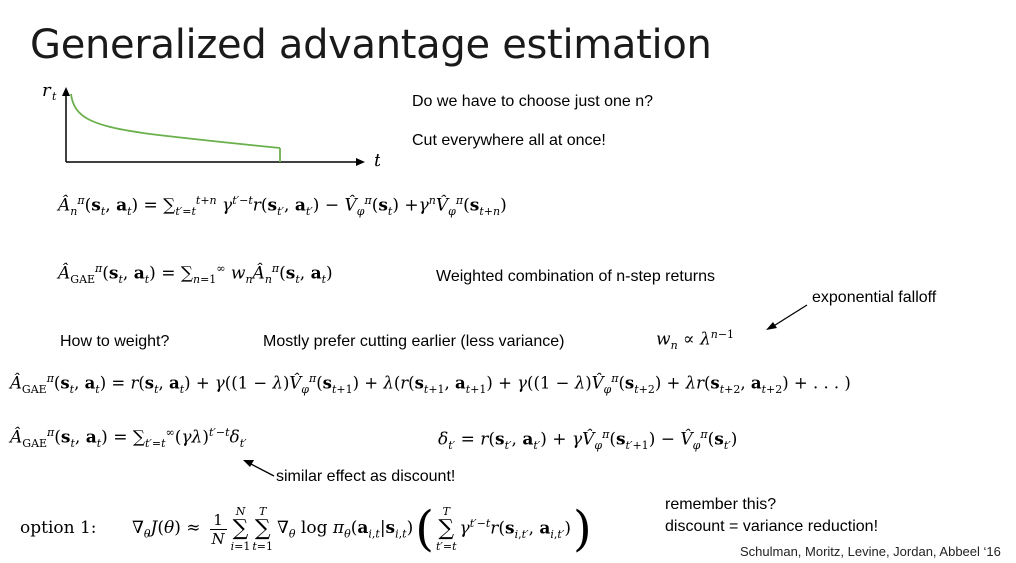  Describe the element at coordinates (575, 276) in the screenshot. I see `weighted-combination-label: Weighted combination of n-step returns` at that location.